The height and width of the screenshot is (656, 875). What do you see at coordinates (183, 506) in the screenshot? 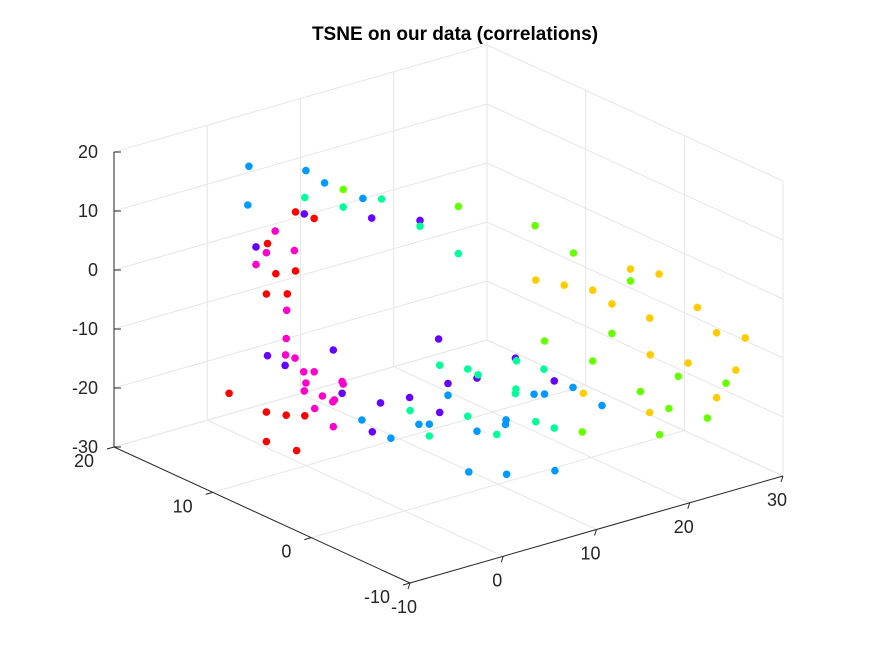
I see `y-tick-label: 10` at bounding box center [183, 506].